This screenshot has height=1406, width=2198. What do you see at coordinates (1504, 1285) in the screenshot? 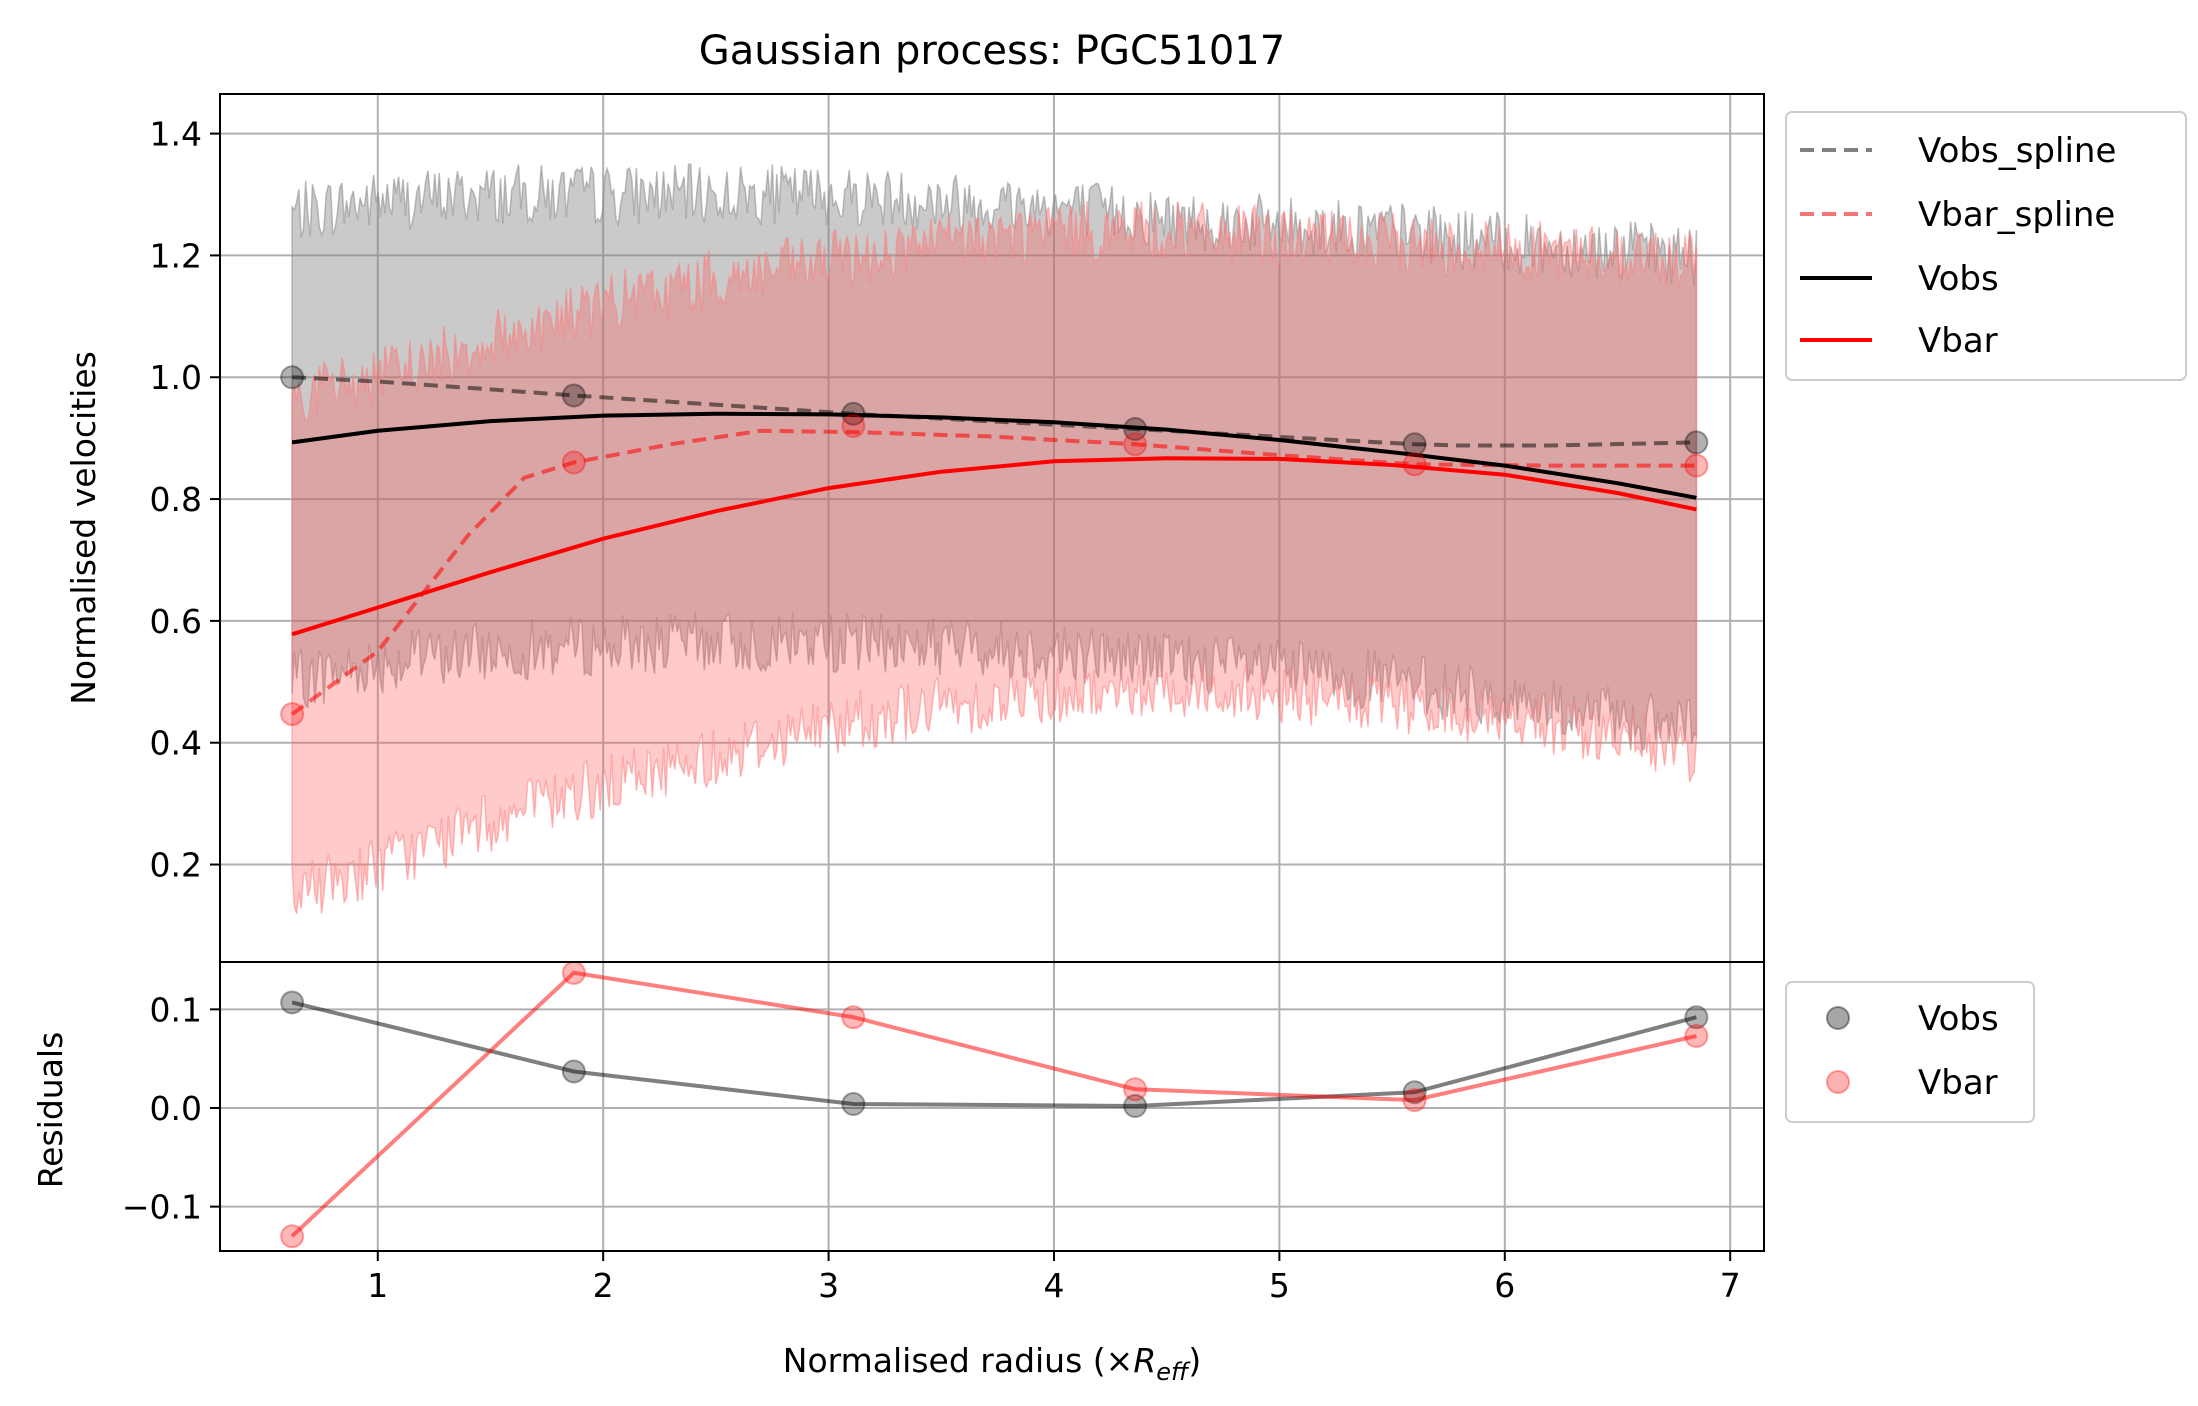
I see `x-tick-label: 6` at bounding box center [1504, 1285].